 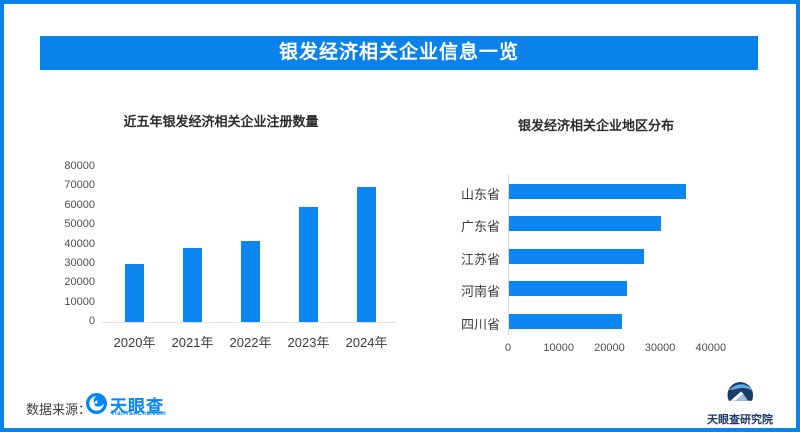 I want to click on x-tick-label: 30000, so click(x=660, y=348).